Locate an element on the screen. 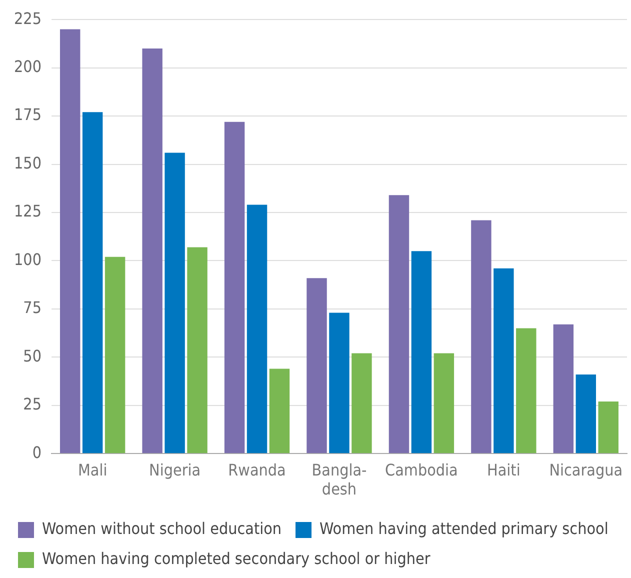 The height and width of the screenshot is (578, 631). y-tick-label: 75 is located at coordinates (32, 308).